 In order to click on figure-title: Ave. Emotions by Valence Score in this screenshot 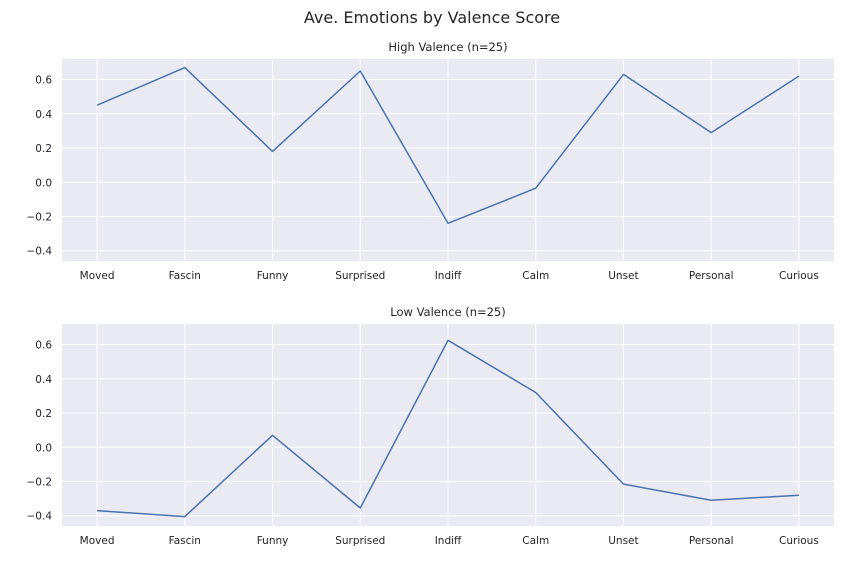, I will do `click(432, 17)`.